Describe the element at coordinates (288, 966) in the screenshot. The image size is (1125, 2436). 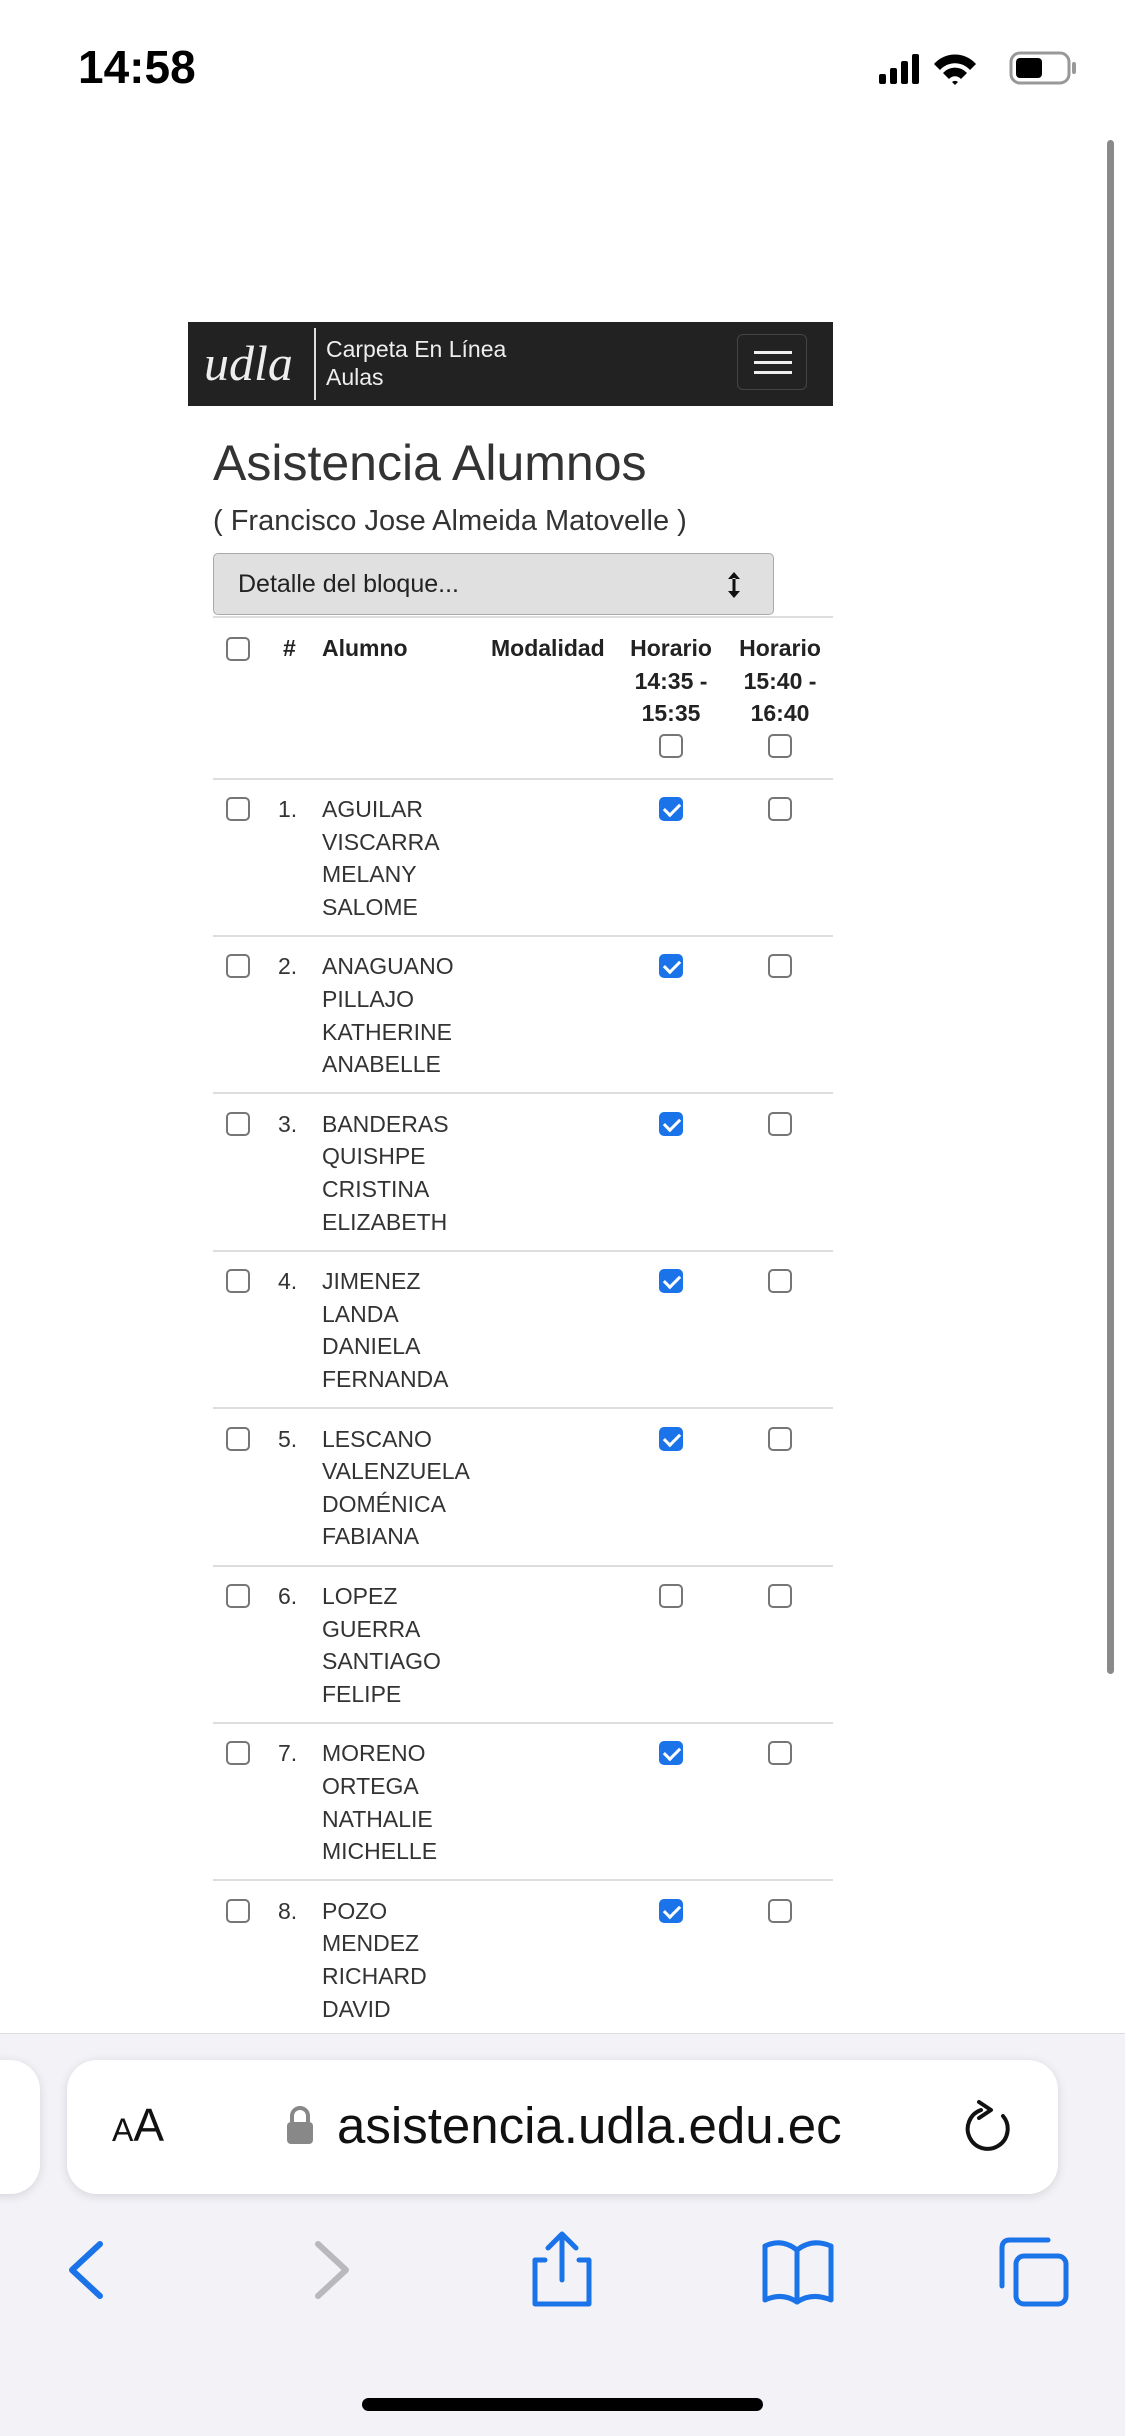
I see `row-number: 2.` at that location.